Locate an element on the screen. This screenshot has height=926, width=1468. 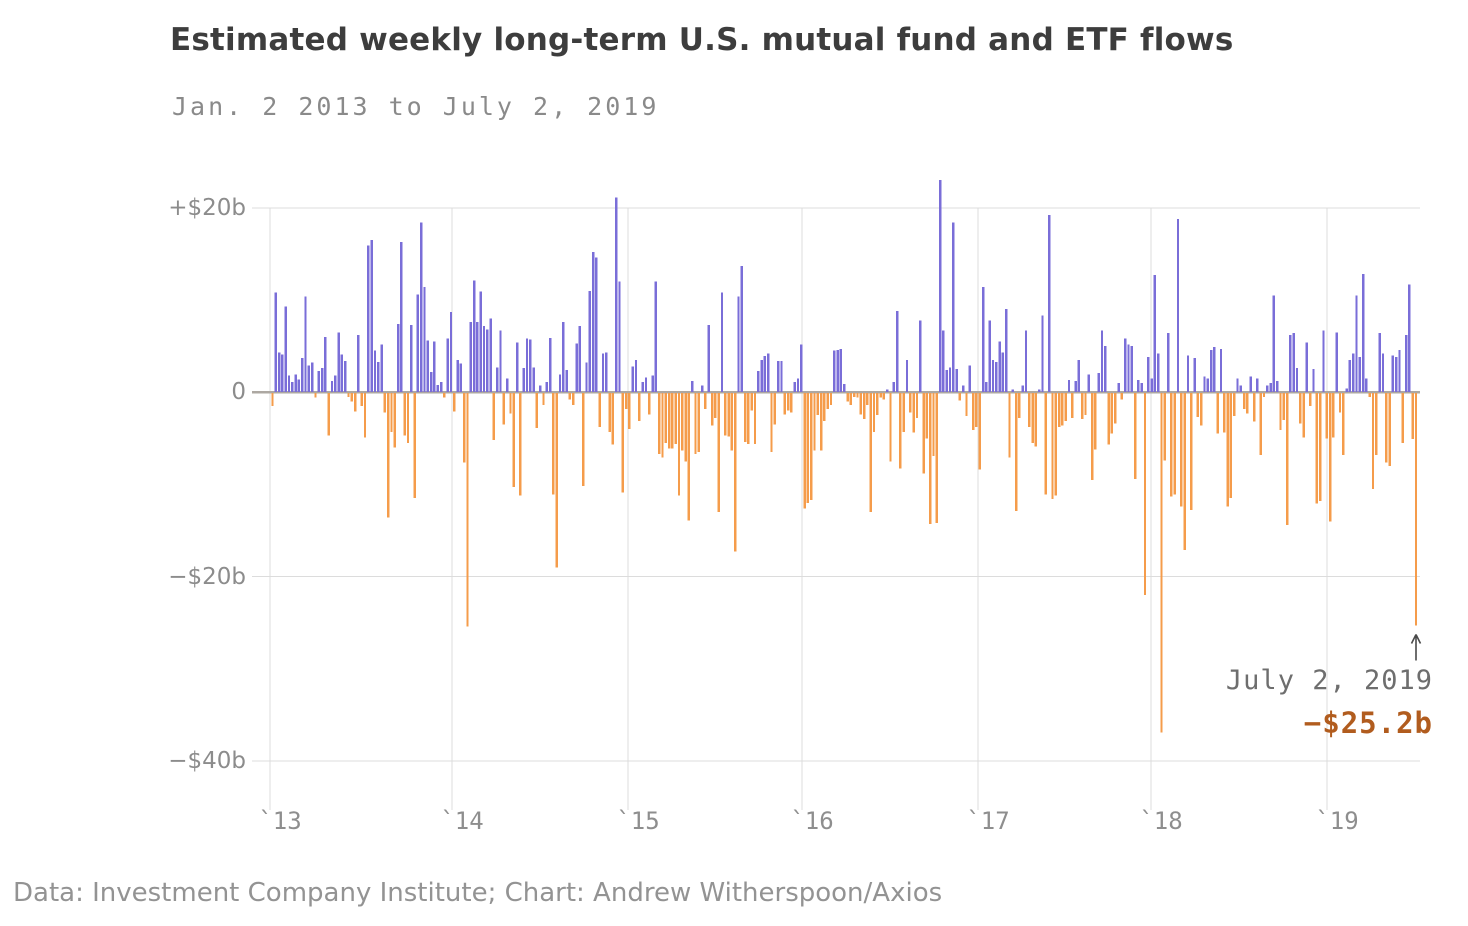
y-tick-label: −$20b is located at coordinates (207, 576).